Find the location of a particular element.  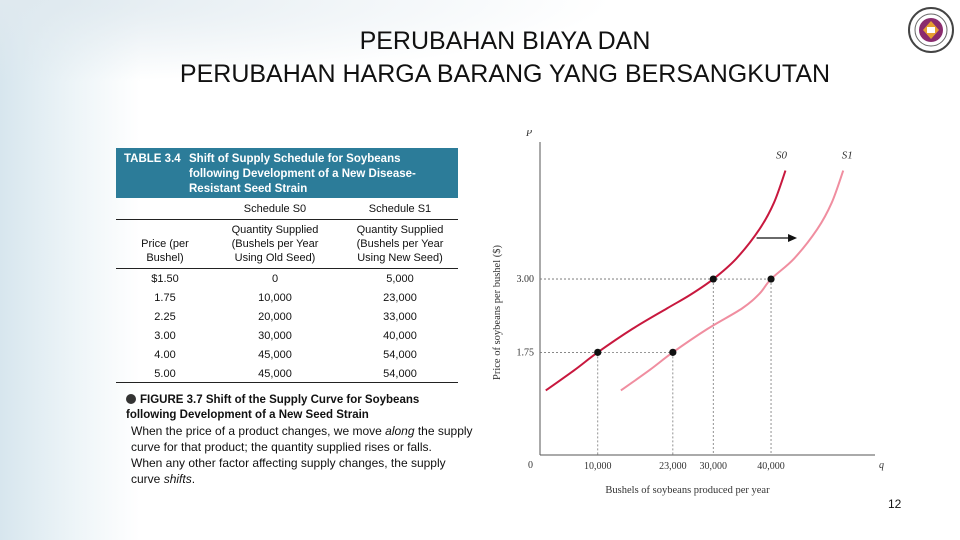

x-axis-symbol: q is located at coordinates (881, 465).